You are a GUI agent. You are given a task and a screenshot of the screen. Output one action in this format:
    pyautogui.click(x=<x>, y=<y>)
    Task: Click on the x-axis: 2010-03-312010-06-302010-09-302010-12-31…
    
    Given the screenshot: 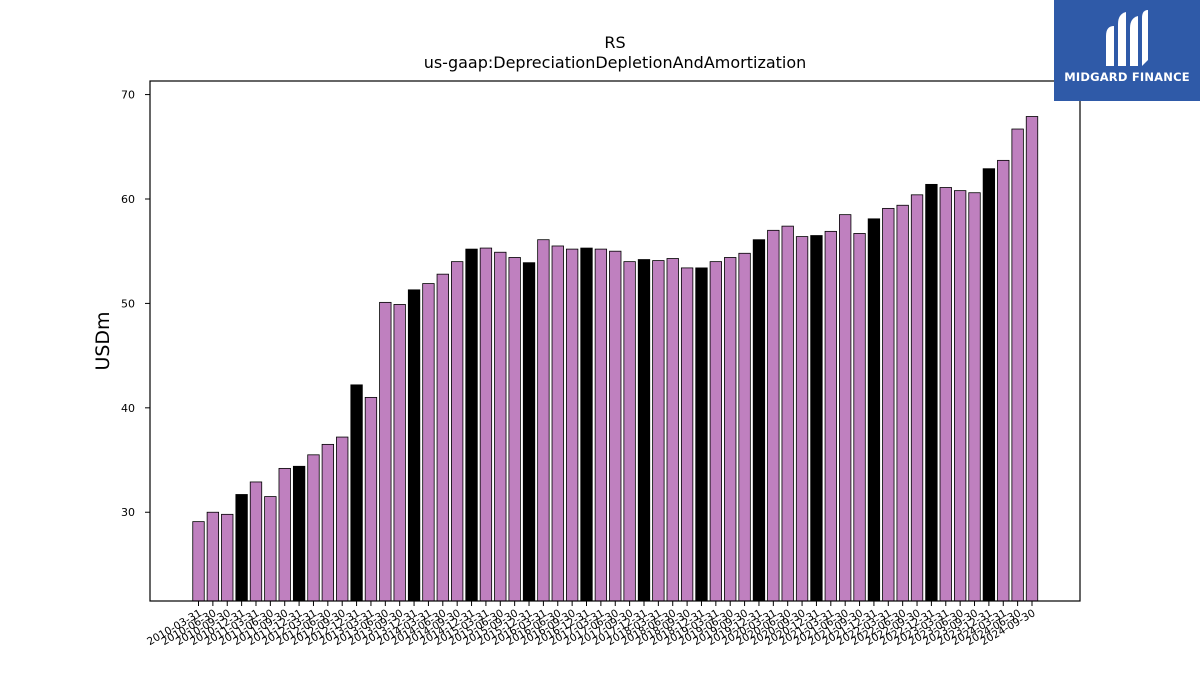 What is the action you would take?
    pyautogui.click(x=591, y=624)
    